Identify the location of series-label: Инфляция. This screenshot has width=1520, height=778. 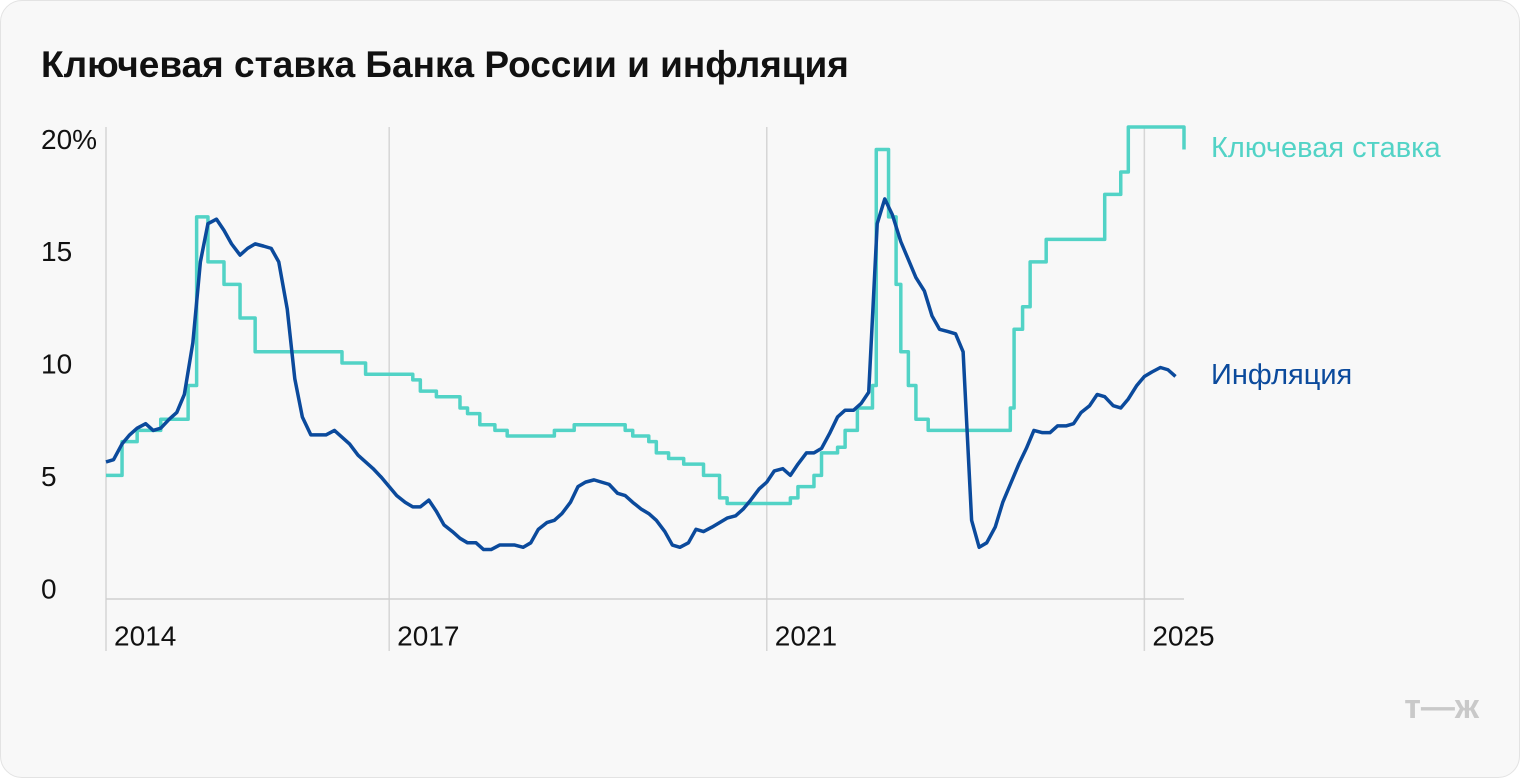
(1281, 375).